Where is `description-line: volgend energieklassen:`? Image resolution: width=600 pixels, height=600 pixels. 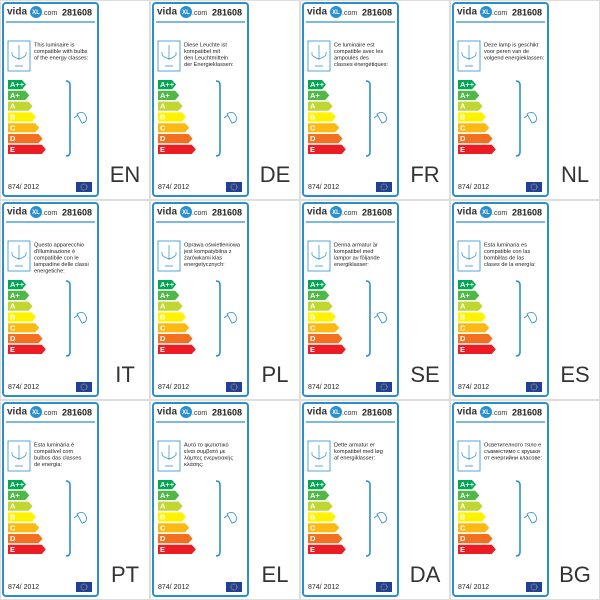
description-line: volgend energieklassen: is located at coordinates (514, 58).